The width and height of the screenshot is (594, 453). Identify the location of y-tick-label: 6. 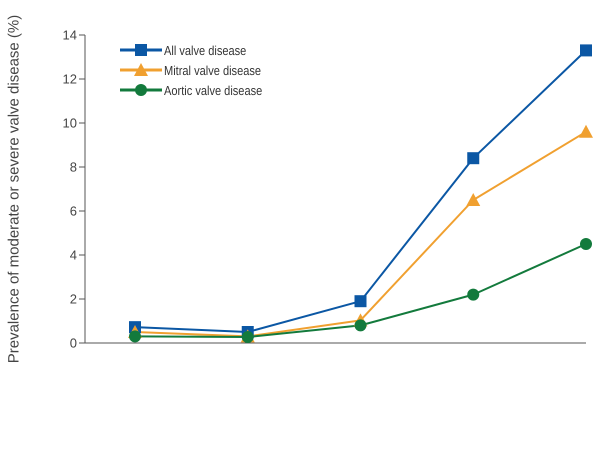
(73, 211).